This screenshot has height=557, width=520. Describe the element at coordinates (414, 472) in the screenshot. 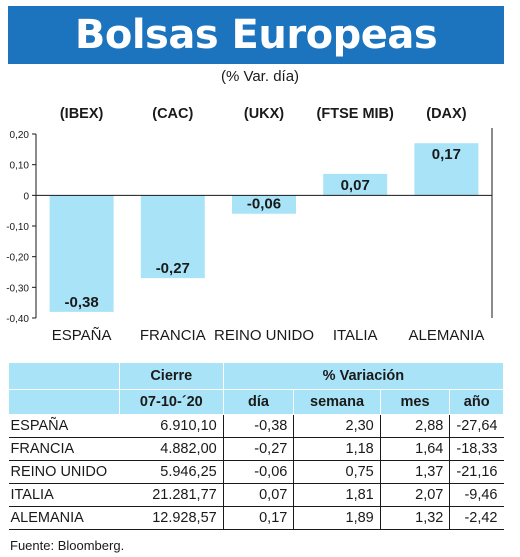

I see `row-month: 1,37` at that location.